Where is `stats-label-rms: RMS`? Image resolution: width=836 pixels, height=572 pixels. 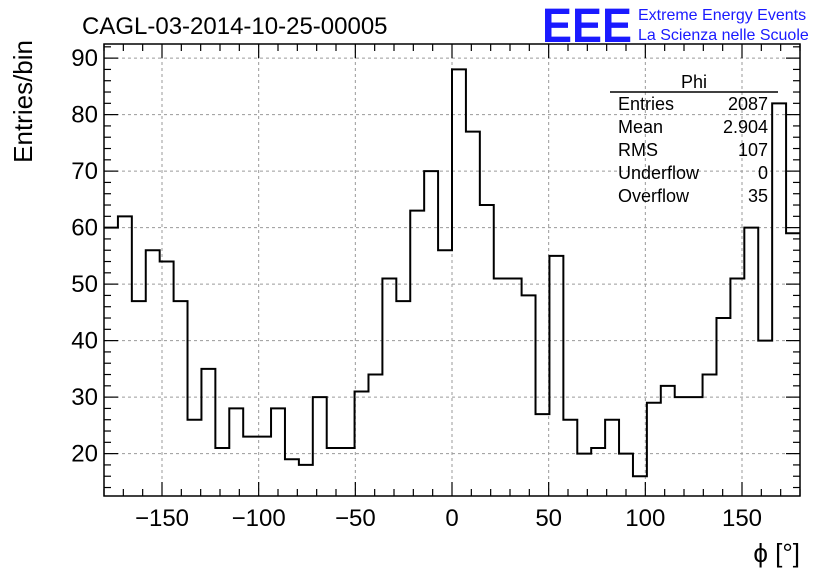
stats-label-rms: RMS is located at coordinates (638, 150).